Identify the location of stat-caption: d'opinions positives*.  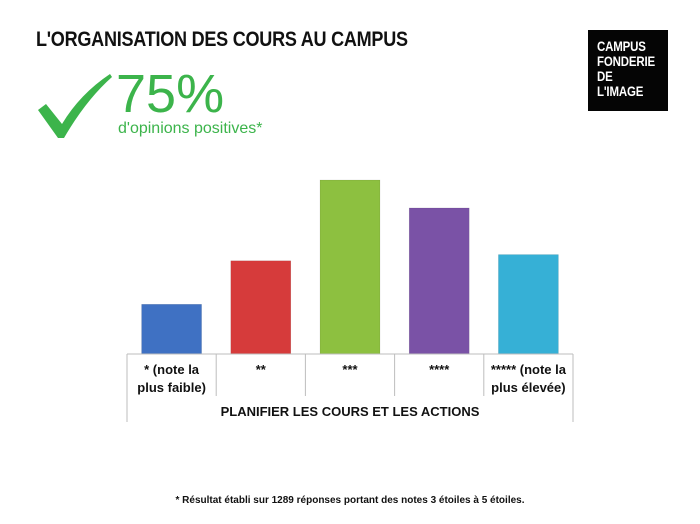
(190, 128).